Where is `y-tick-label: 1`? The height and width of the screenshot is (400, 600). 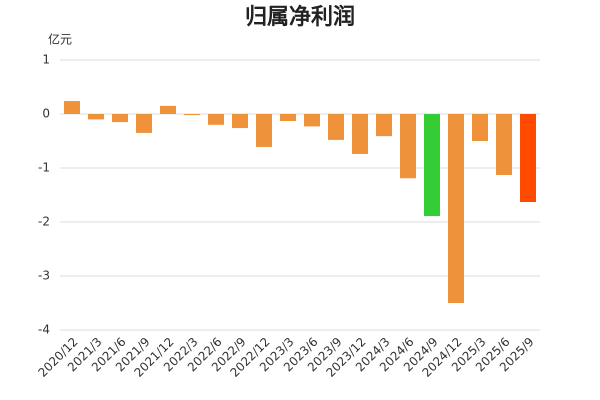
y-tick-label: 1 is located at coordinates (46, 60).